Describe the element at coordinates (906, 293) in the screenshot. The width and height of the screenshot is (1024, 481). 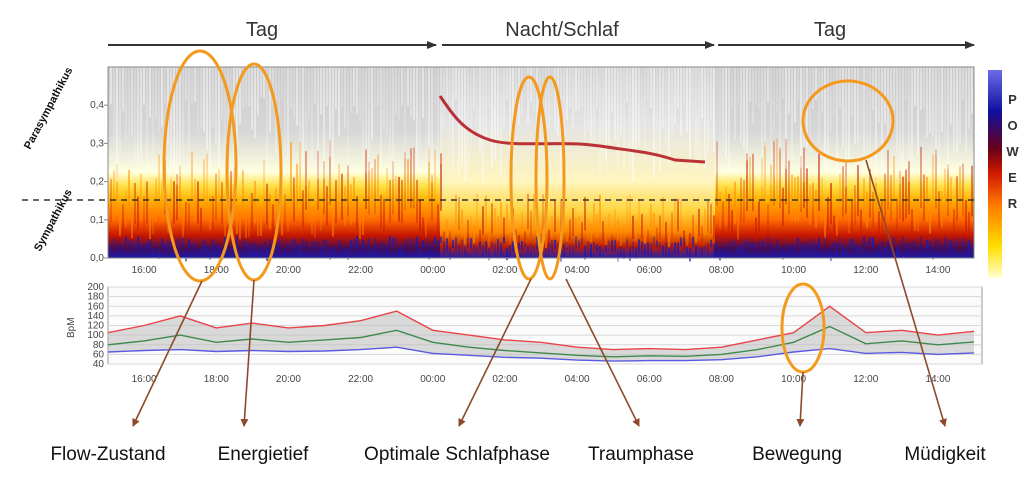
I see `arrow-muedigkeit` at that location.